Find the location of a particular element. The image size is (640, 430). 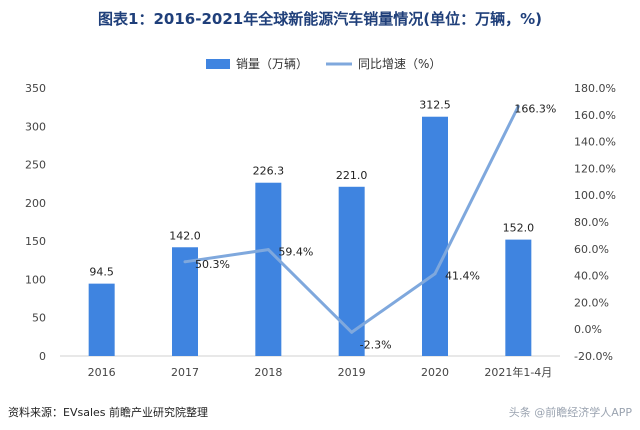

left-y-axis: 0 50 100 150 200 250 300 350 is located at coordinates (35, 222).